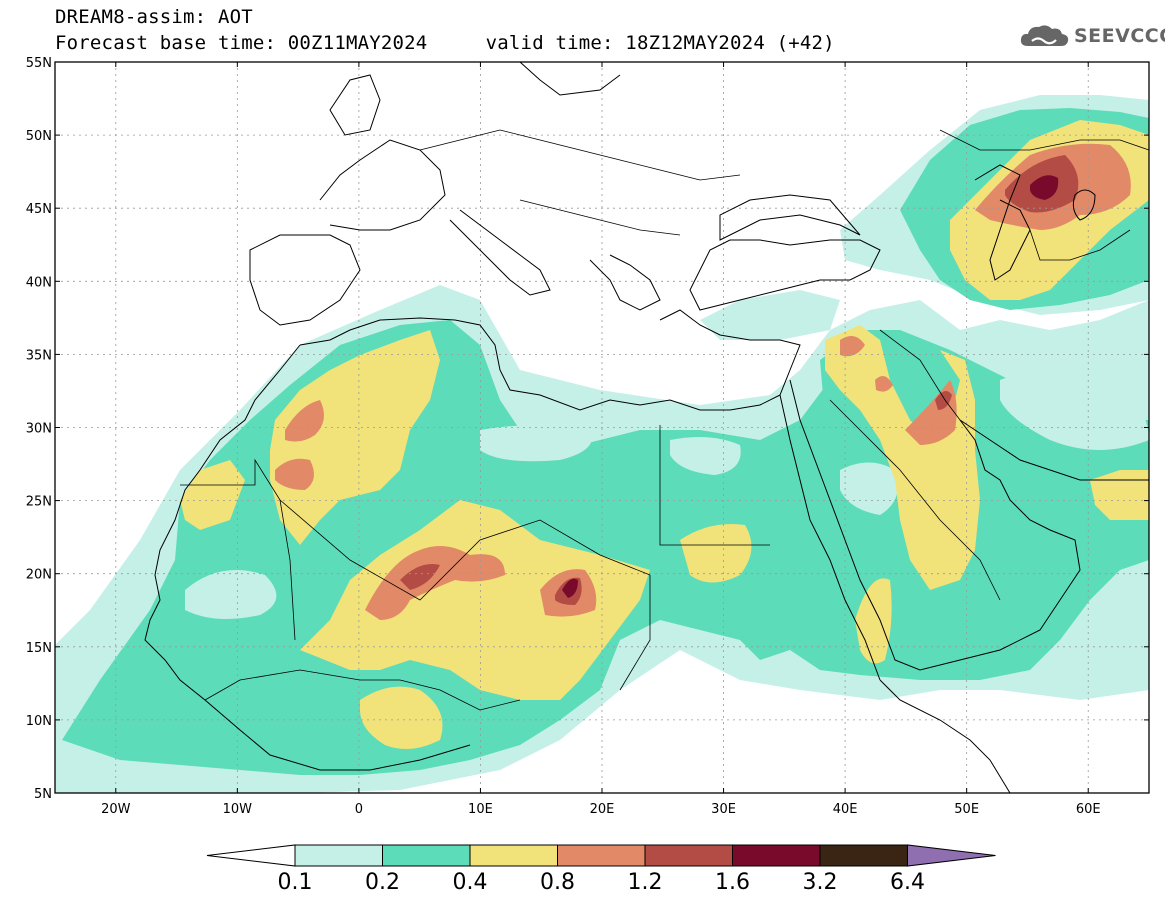 The image size is (1165, 905). I want to click on lon-tick-label: 50E, so click(966, 809).